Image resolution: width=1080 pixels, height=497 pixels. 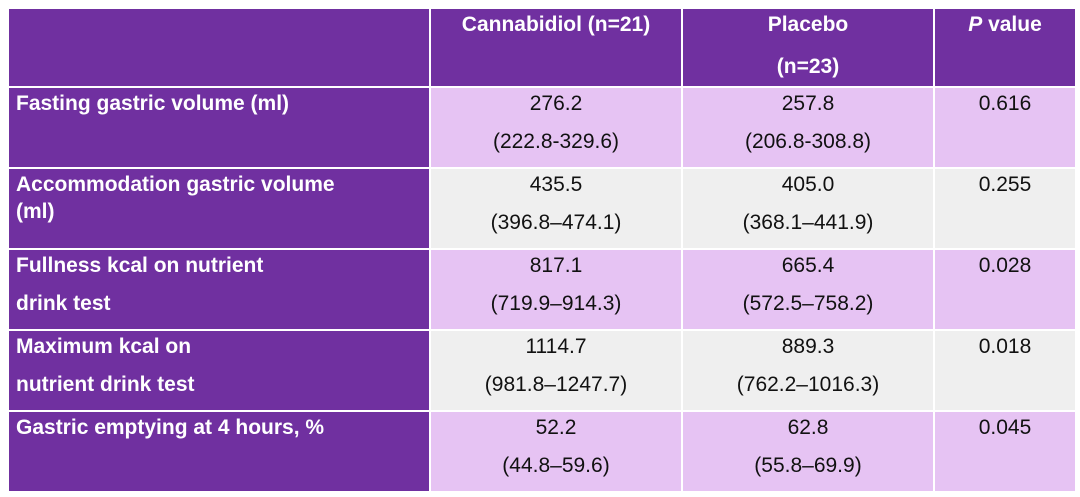 I want to click on p-value: 0.616, so click(x=1005, y=103).